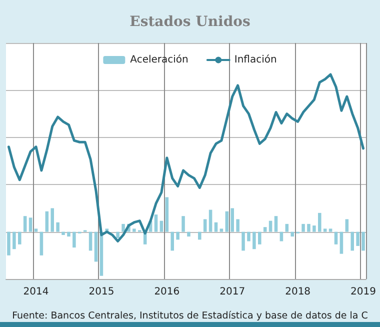  I want to click on x-tick-label: 2015, so click(101, 292).